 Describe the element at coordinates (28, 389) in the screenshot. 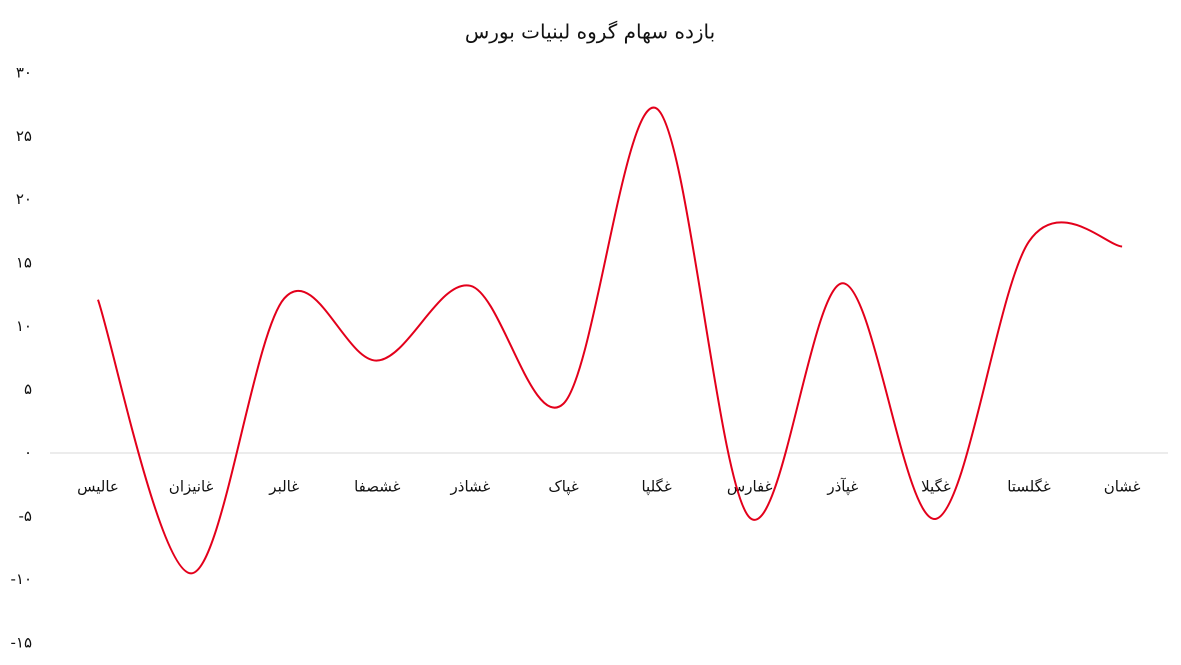

I see `y-tick-label: ۵` at that location.